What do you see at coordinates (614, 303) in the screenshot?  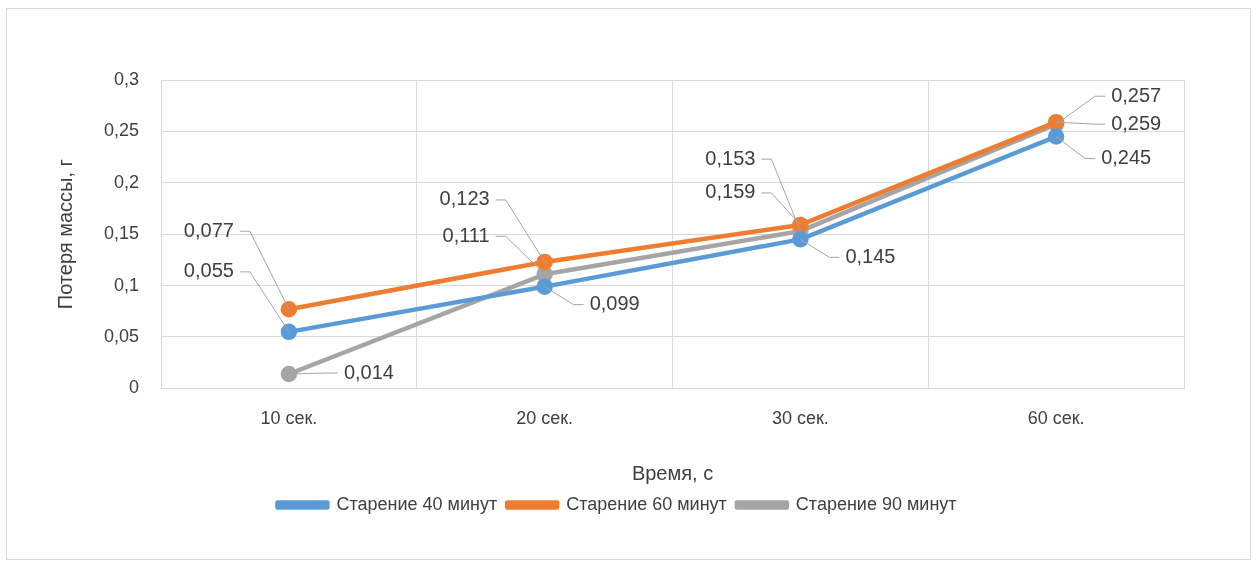 I see `data-label: 0,099` at bounding box center [614, 303].